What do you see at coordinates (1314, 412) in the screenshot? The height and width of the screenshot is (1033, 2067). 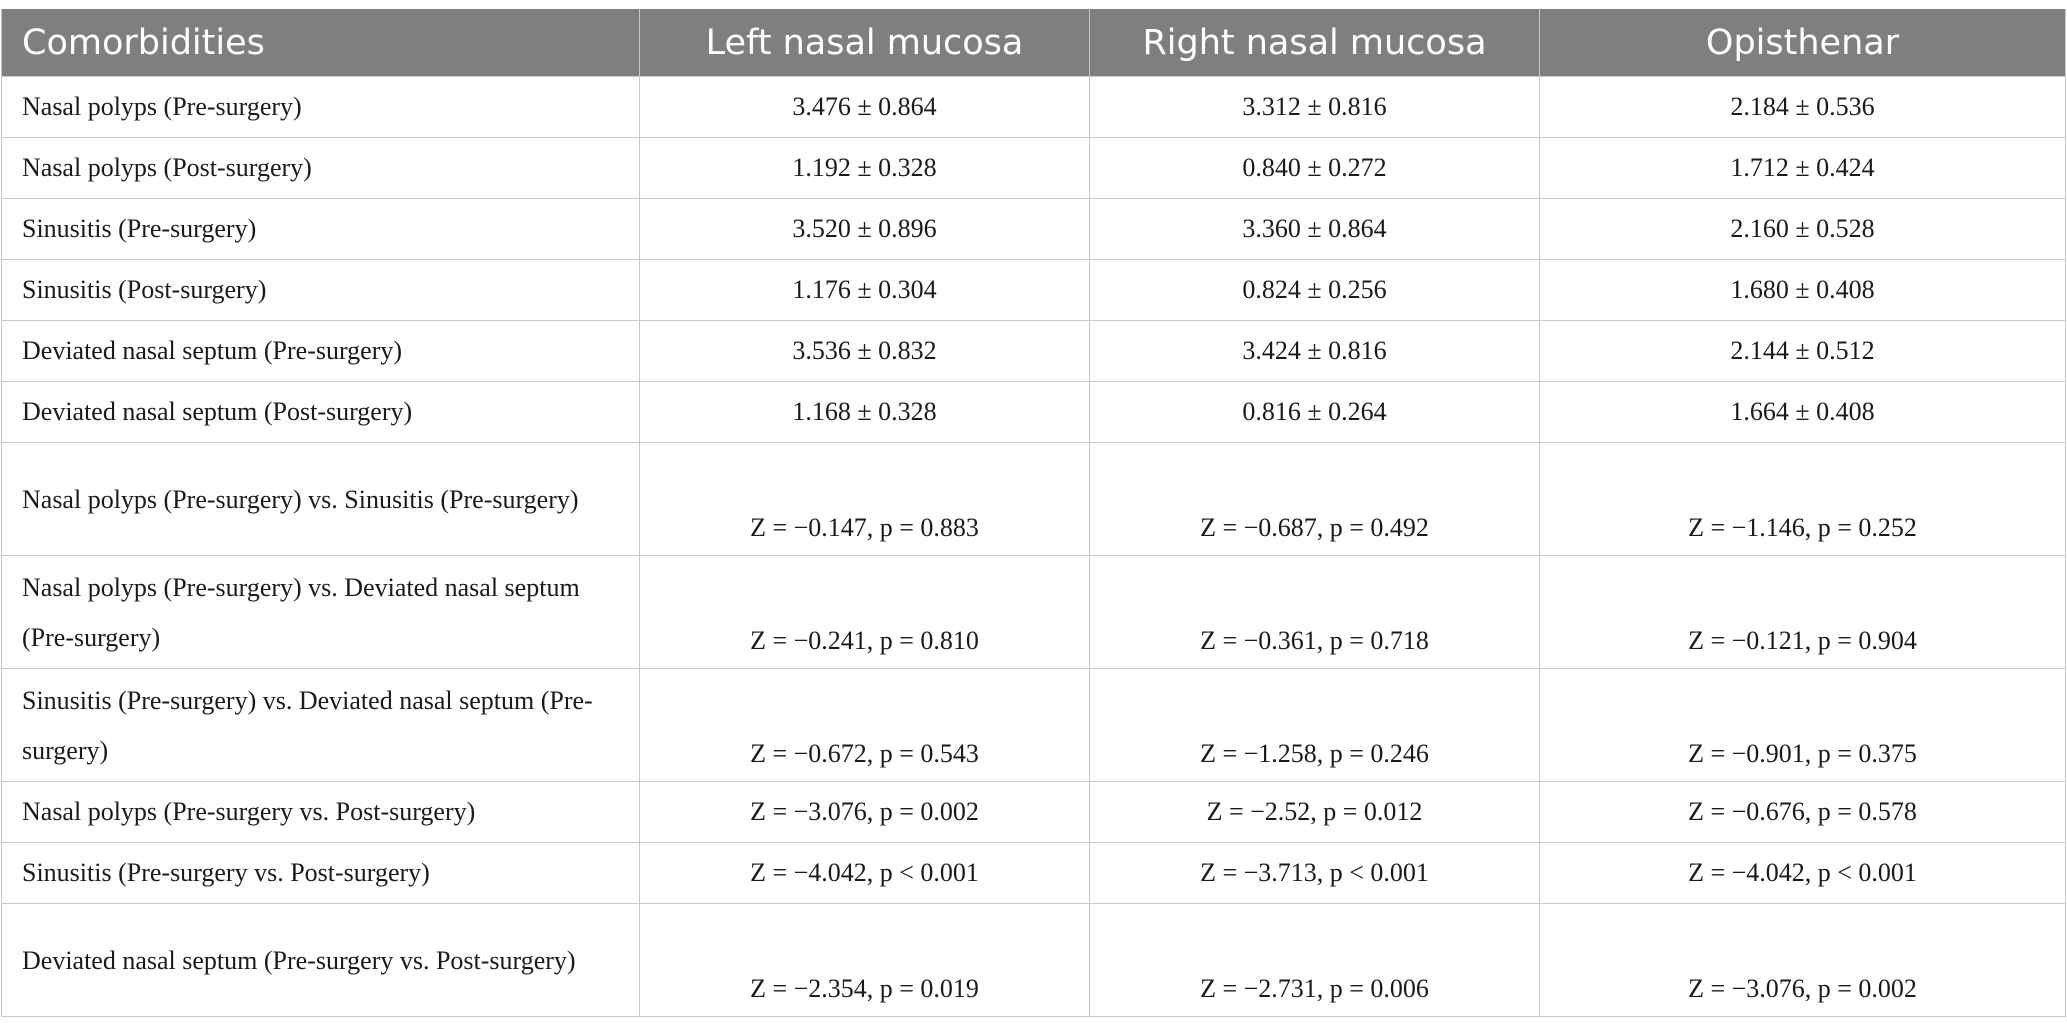 I see `cell-right-nasal-mucosa: 0.816 ± 0.264` at bounding box center [1314, 412].